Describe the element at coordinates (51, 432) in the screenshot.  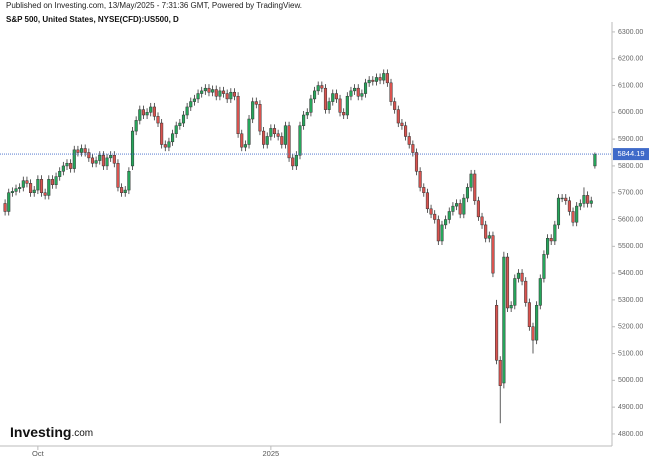
I see `logo: Investing.com` at that location.